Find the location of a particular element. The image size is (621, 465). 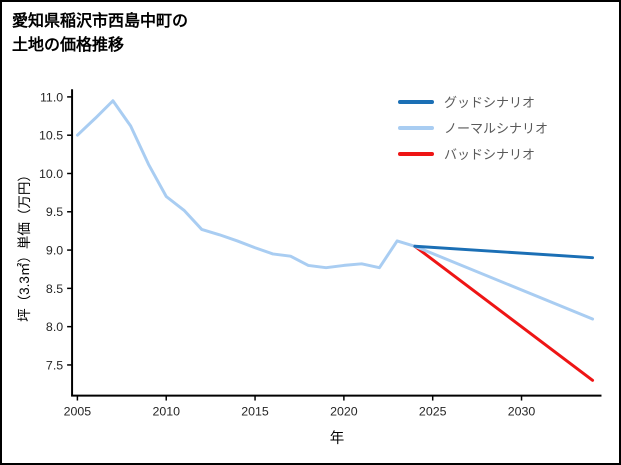

bad-scenario-label: バッドシナリオ is located at coordinates (490, 154).